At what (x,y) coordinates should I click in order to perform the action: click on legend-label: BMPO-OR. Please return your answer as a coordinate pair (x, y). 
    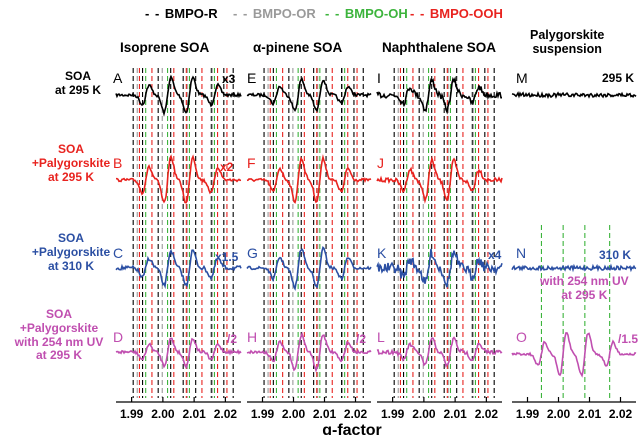
    Looking at the image, I should click on (284, 13).